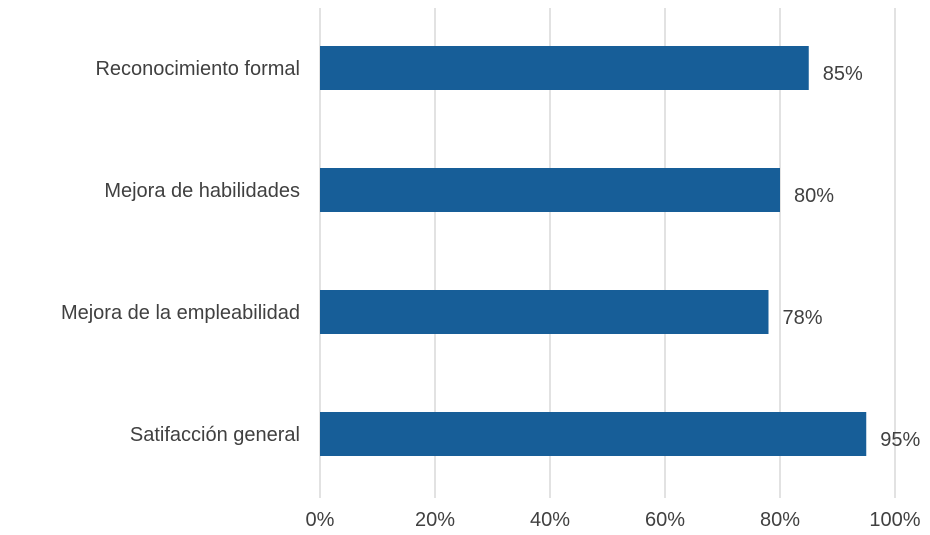  I want to click on data-label: 78%, so click(803, 318).